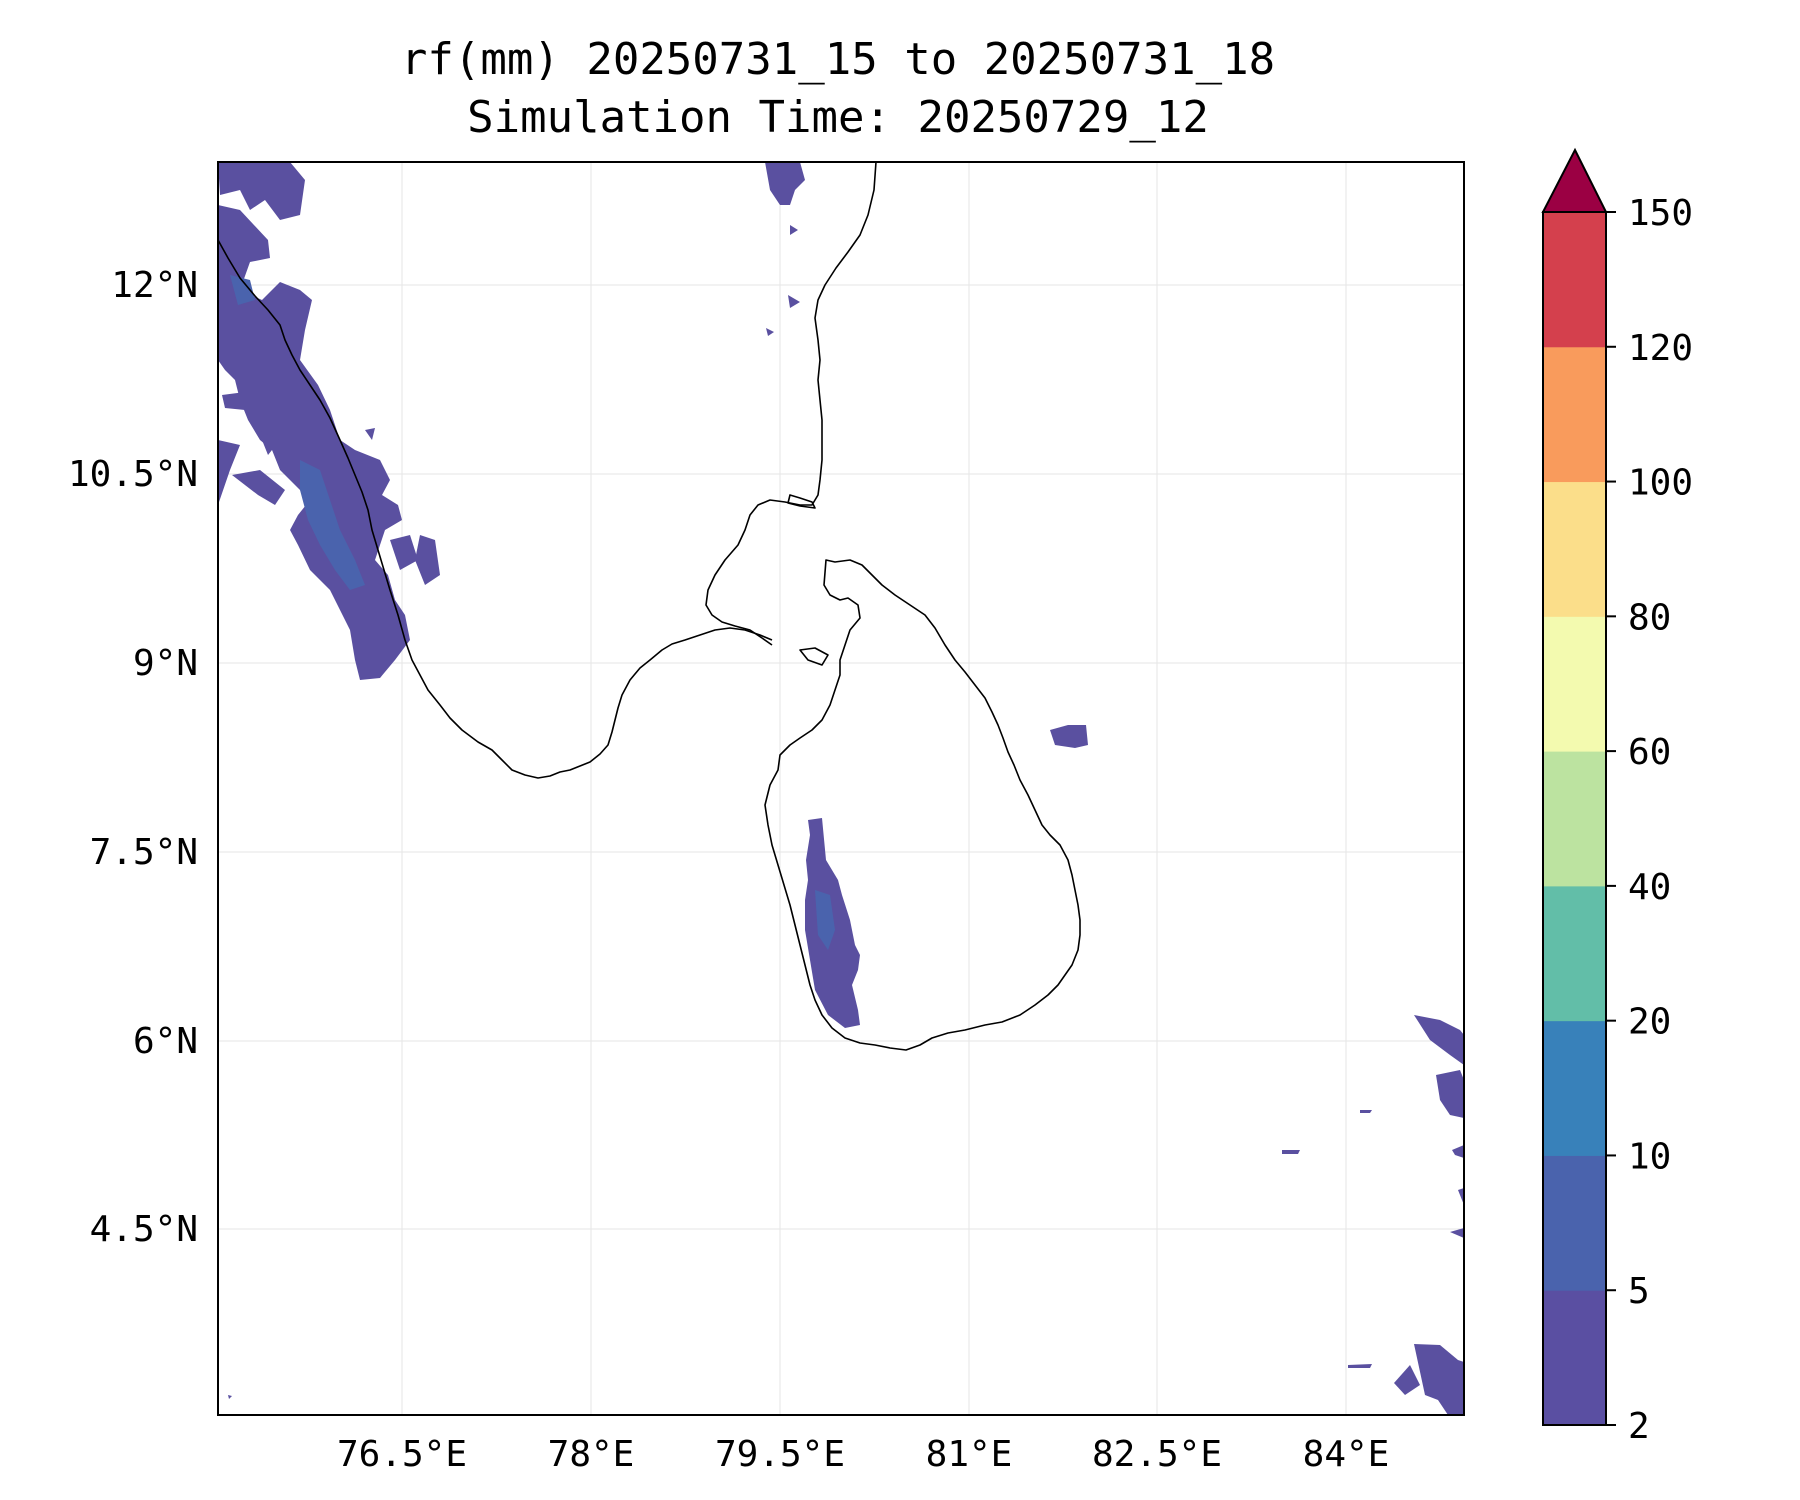  What do you see at coordinates (1639, 1291) in the screenshot?
I see `colorbar-tick-label: 5` at bounding box center [1639, 1291].